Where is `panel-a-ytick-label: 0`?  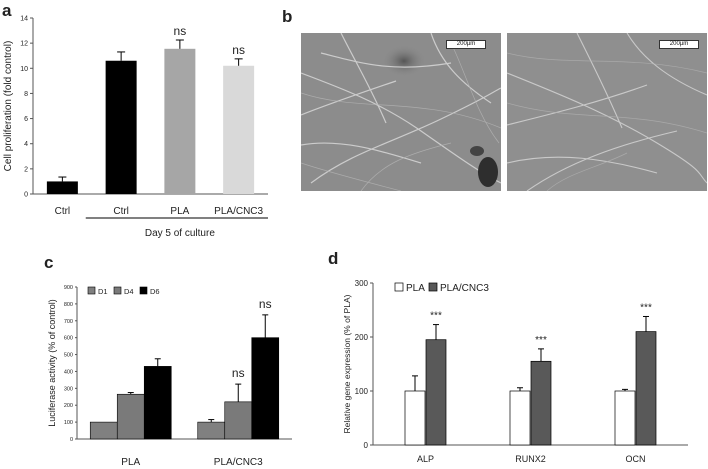
panel-a-ytick-label: 0 is located at coordinates (26, 195).